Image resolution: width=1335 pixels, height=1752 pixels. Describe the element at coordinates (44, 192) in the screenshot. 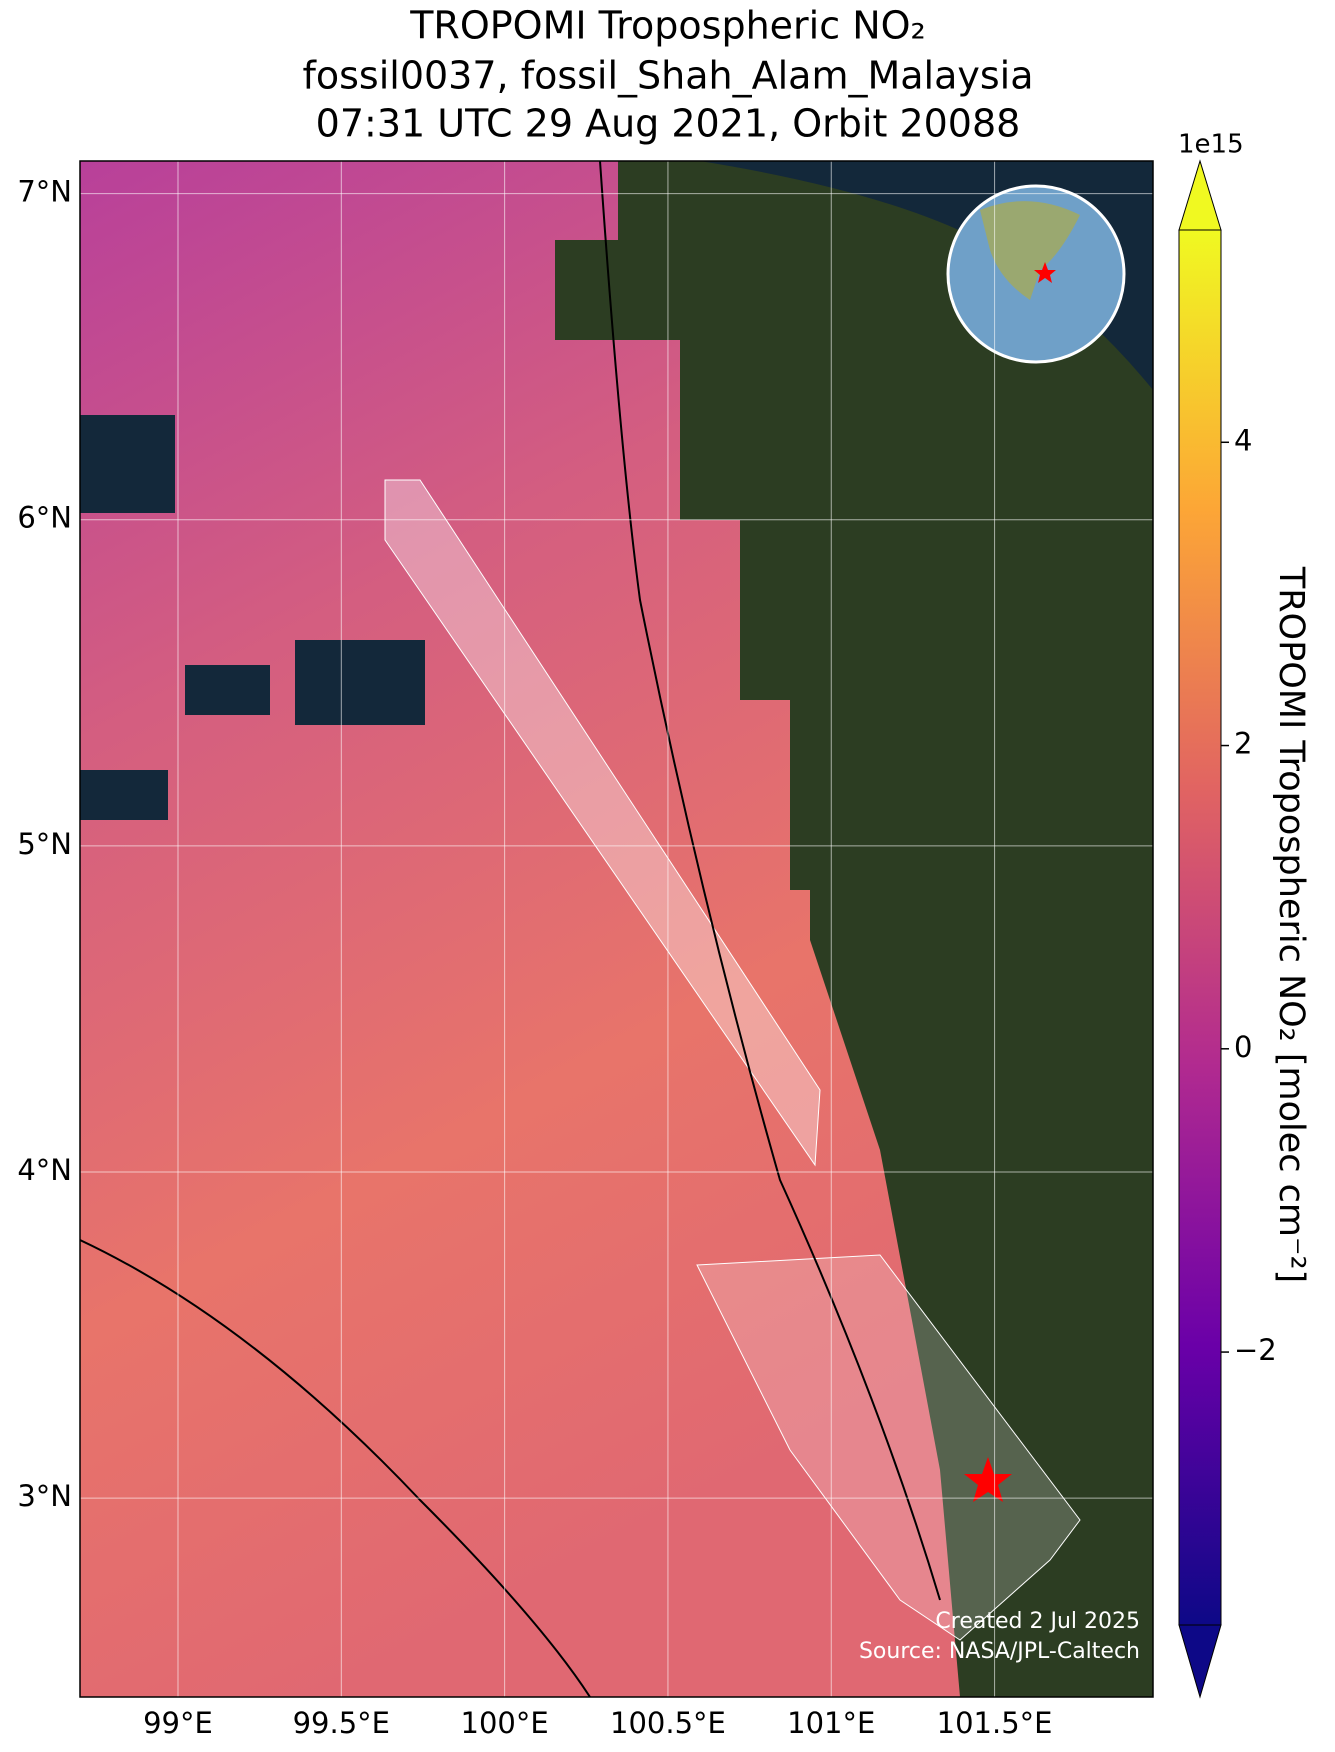

I see `y-tick-label: 7°N` at that location.